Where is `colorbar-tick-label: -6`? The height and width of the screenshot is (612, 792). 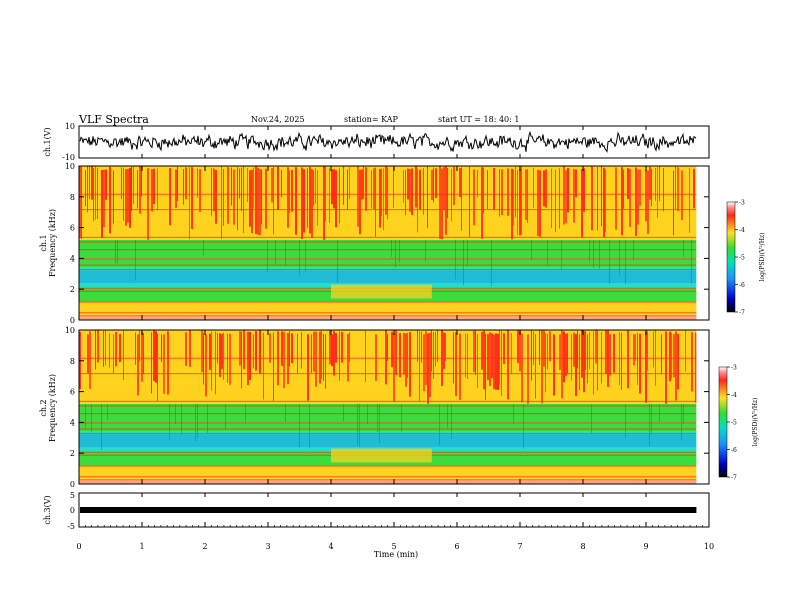 colorbar-tick-label: -6 is located at coordinates (734, 450).